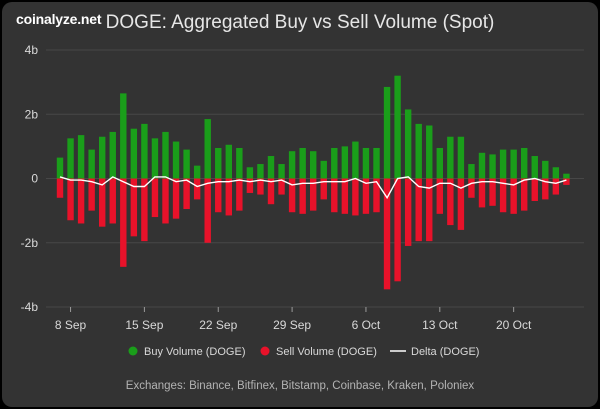  I want to click on legend-delta-label: Delta (DOGE), so click(445, 352).